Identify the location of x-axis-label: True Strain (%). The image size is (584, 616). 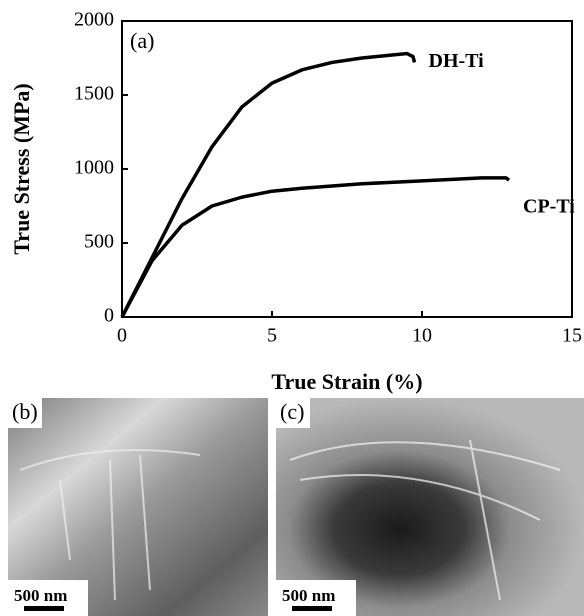
(346, 381).